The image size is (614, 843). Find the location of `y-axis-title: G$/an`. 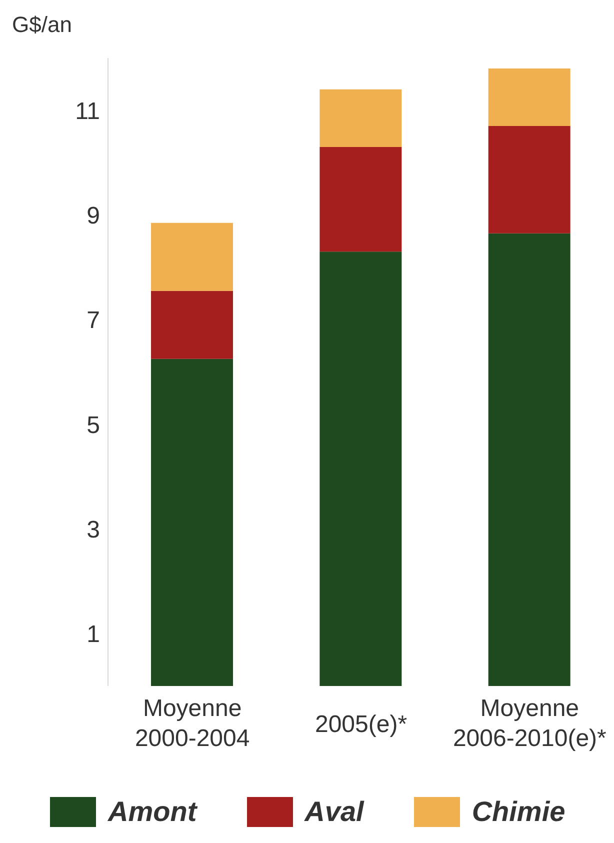

y-axis-title: G$/an is located at coordinates (42, 25).